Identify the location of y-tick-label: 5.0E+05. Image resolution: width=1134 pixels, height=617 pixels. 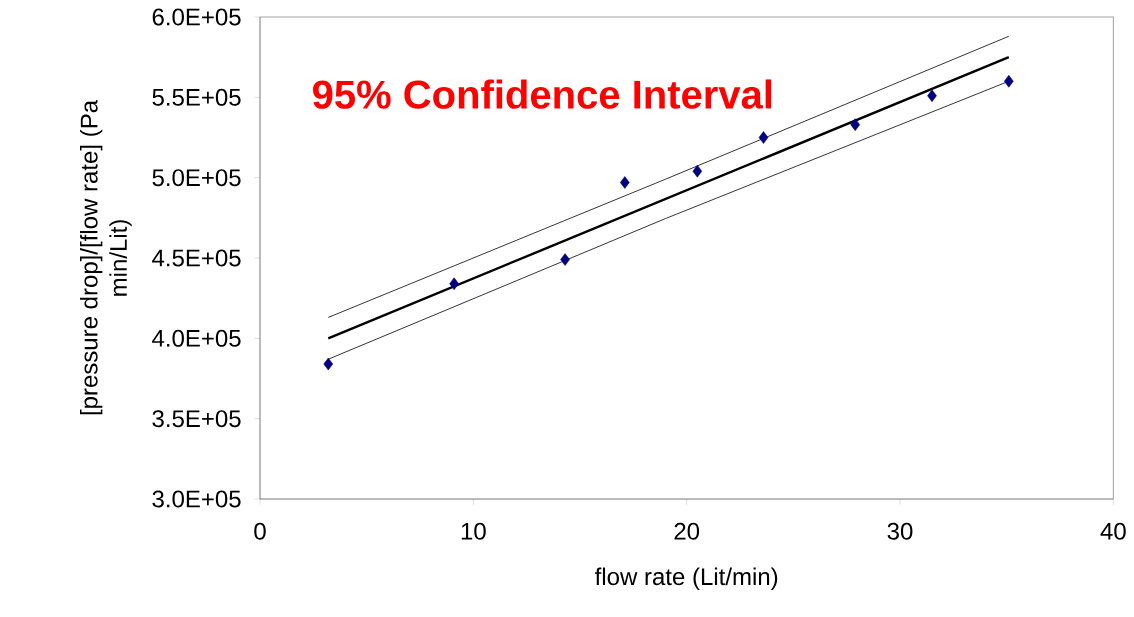
(196, 178).